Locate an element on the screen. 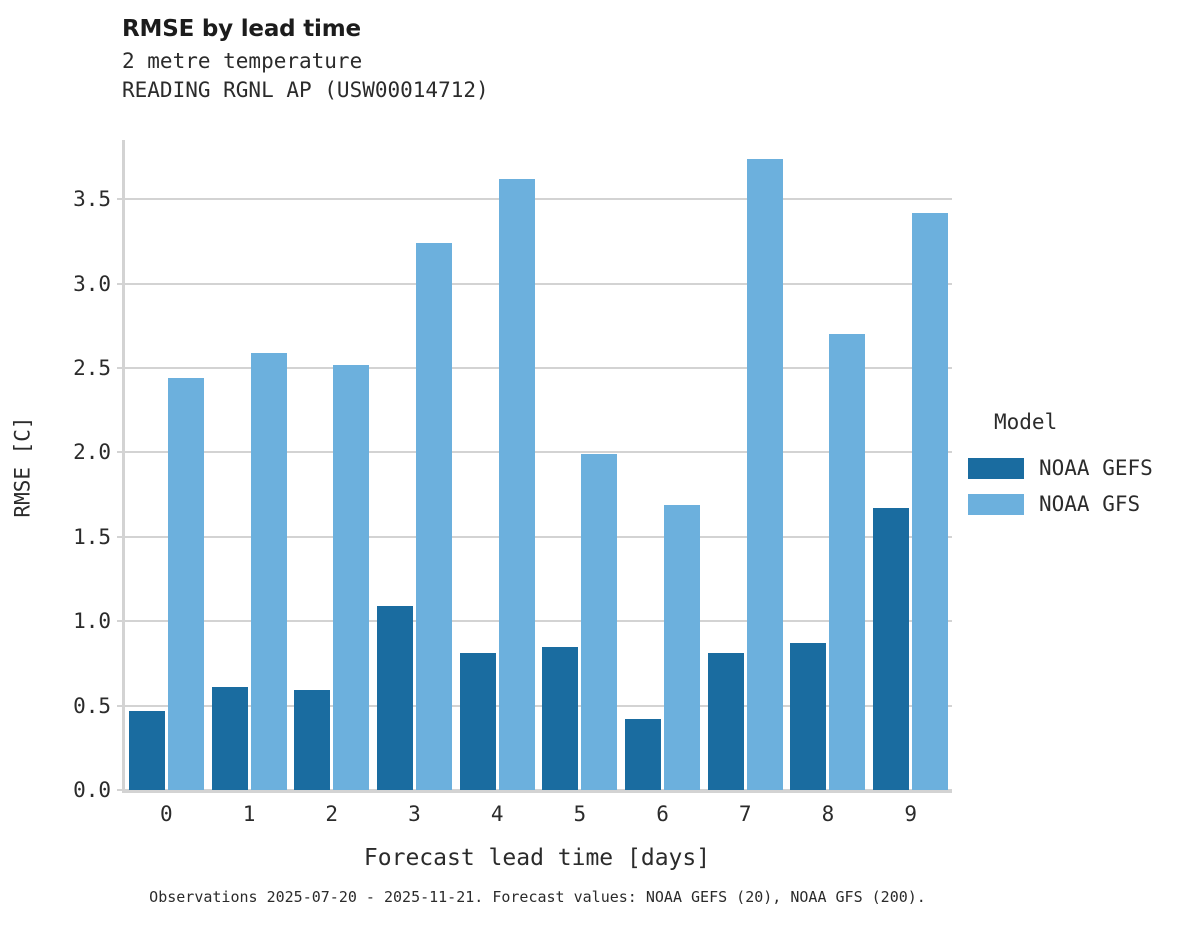  bar-group: 6 is located at coordinates (662, 483).